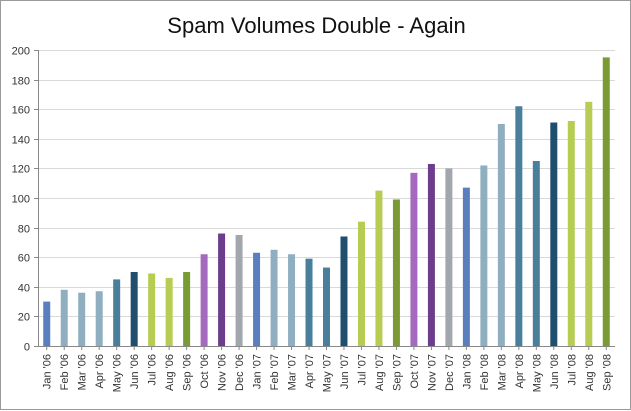 Image resolution: width=631 pixels, height=411 pixels. Describe the element at coordinates (432, 372) in the screenshot. I see `x-tick-label: Nov '07` at that location.